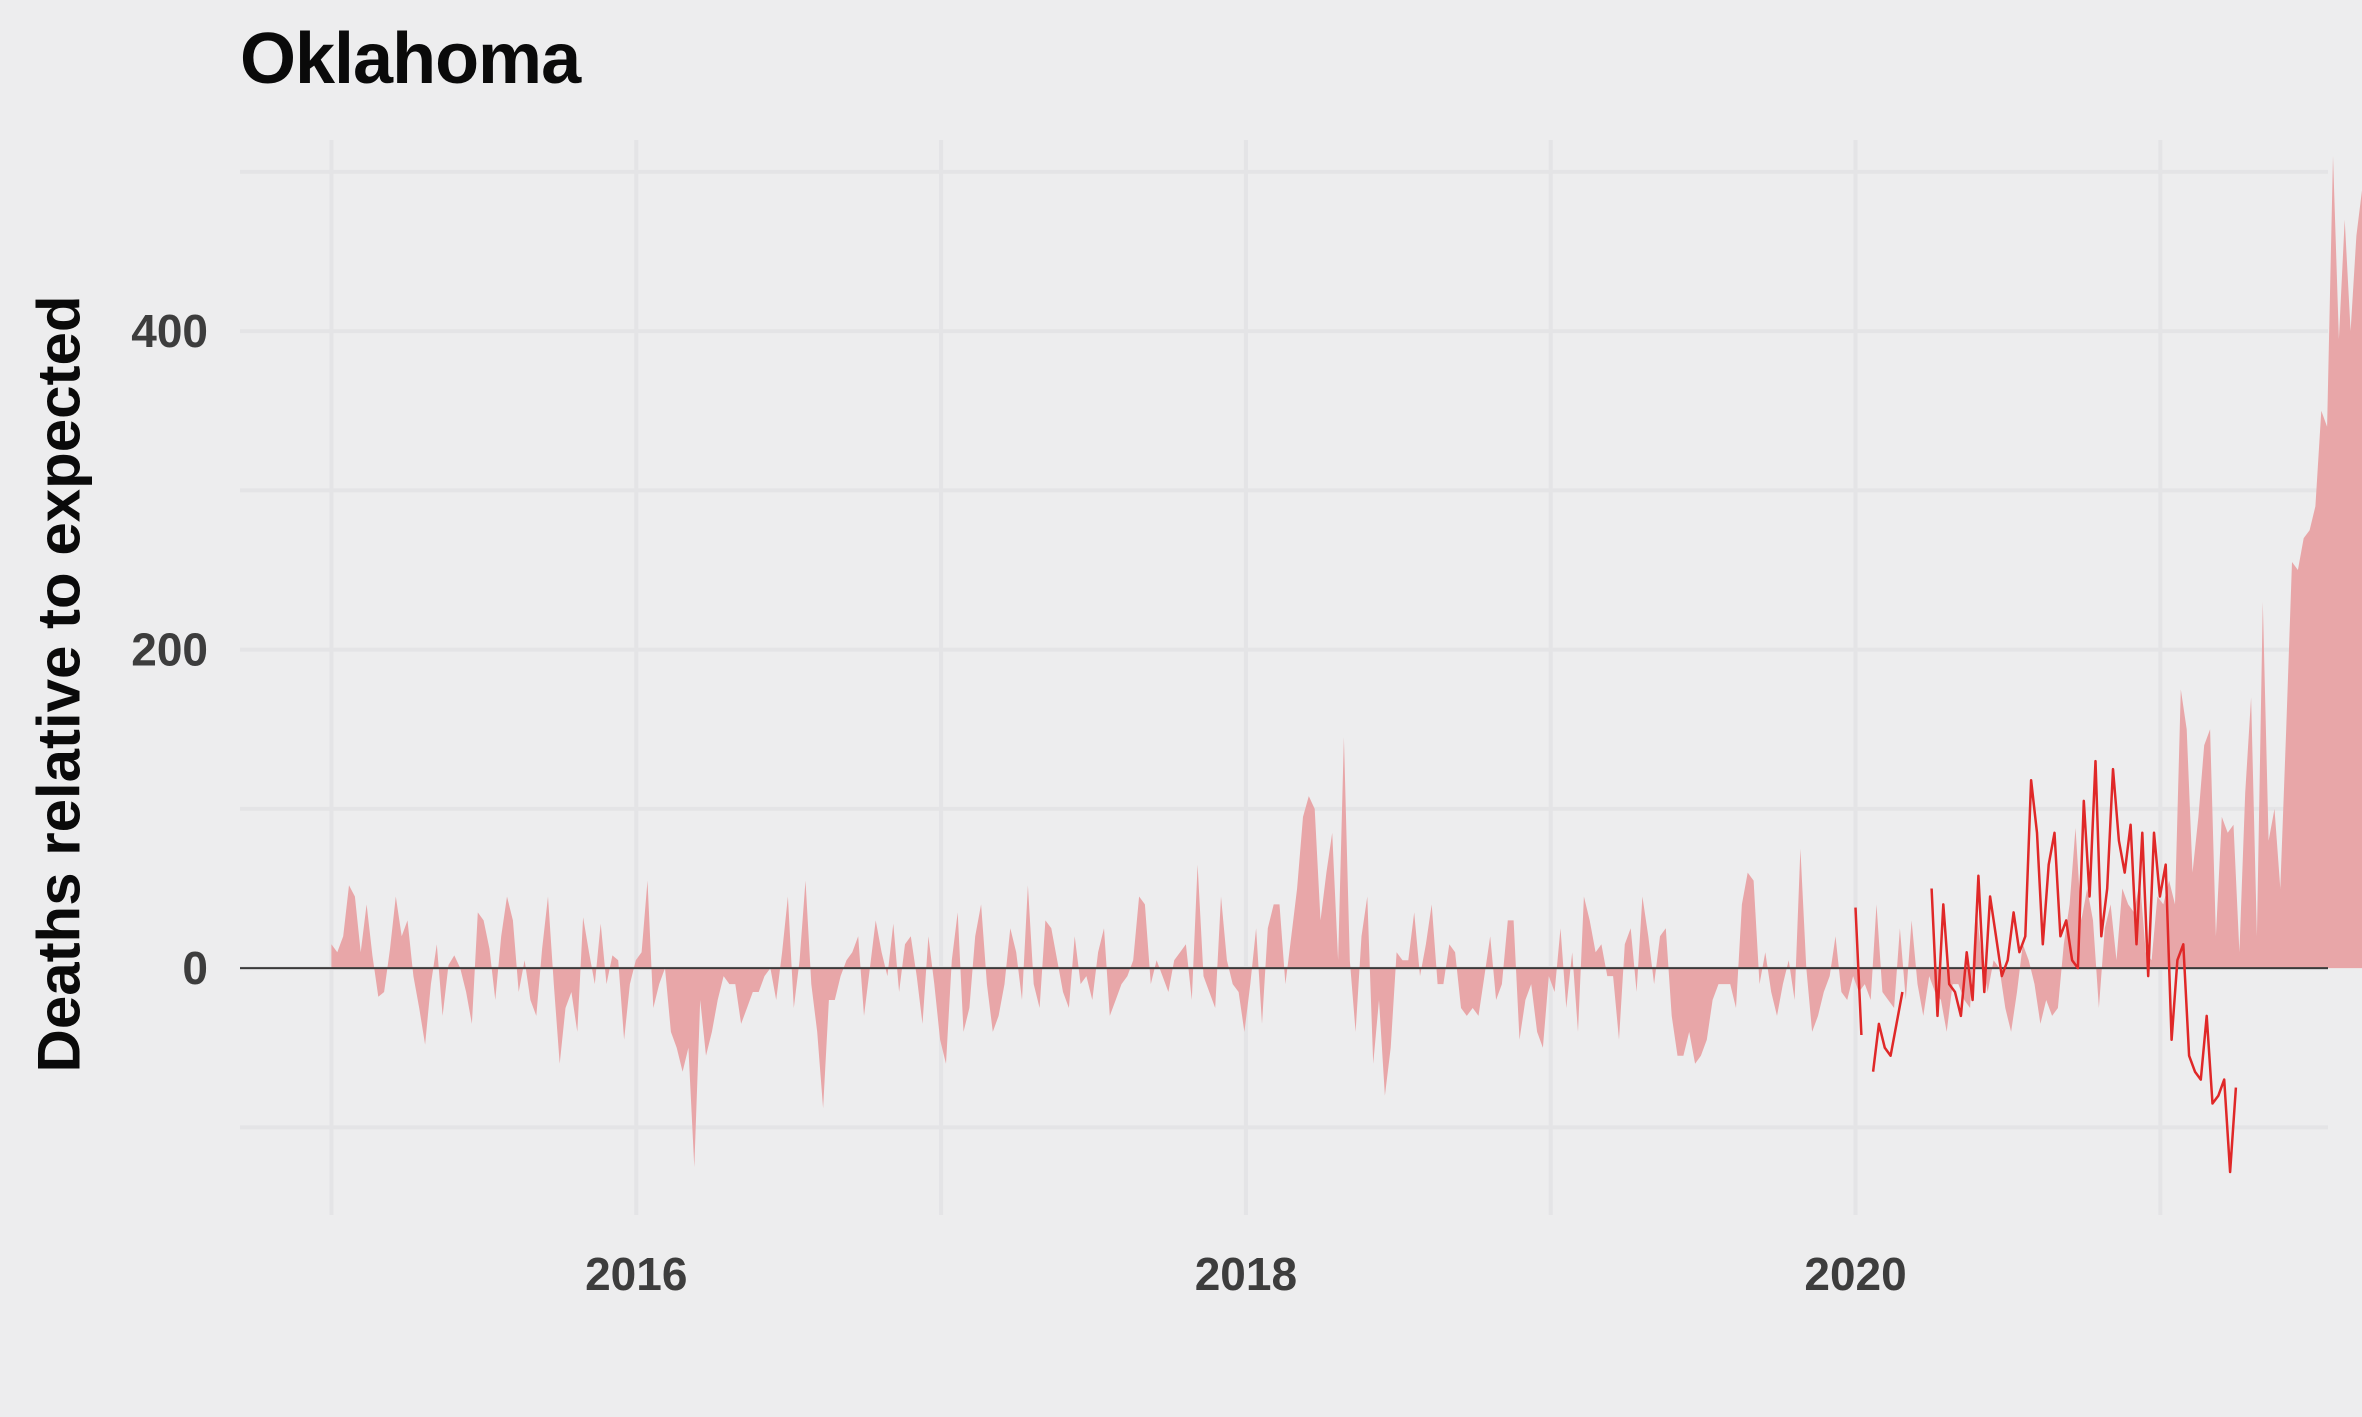  Describe the element at coordinates (169, 331) in the screenshot. I see `y-tick-label: 400` at that location.